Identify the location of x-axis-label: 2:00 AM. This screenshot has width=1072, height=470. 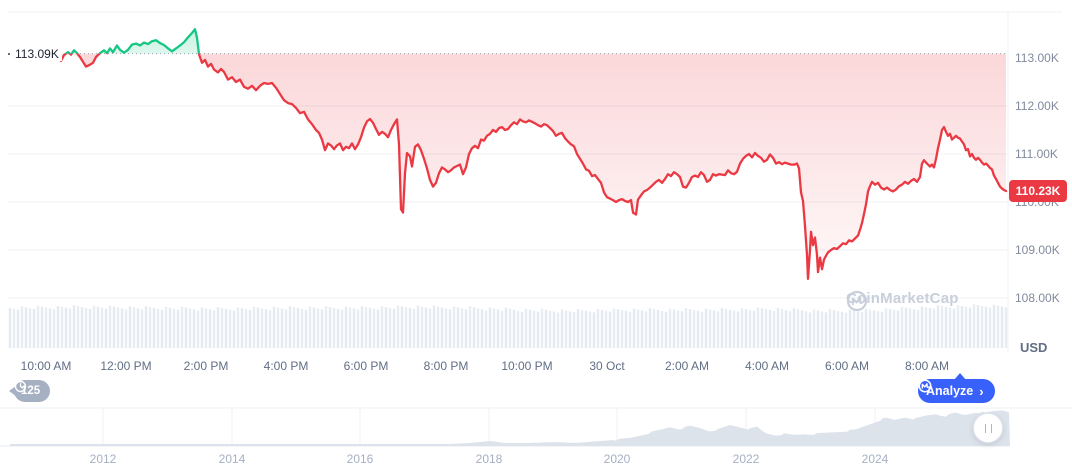
(687, 366).